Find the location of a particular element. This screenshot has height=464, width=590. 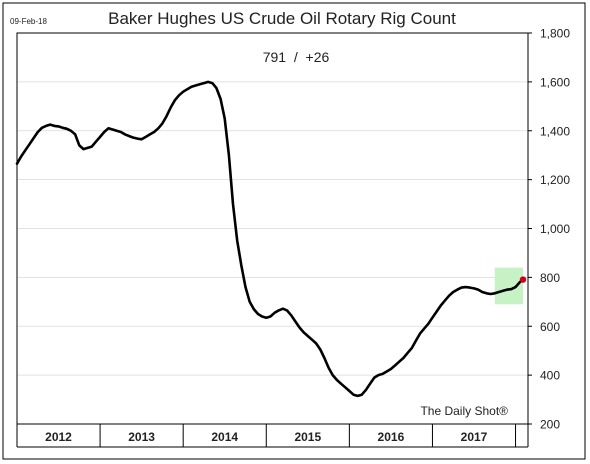

x-year-label: 2012 is located at coordinates (58, 437).